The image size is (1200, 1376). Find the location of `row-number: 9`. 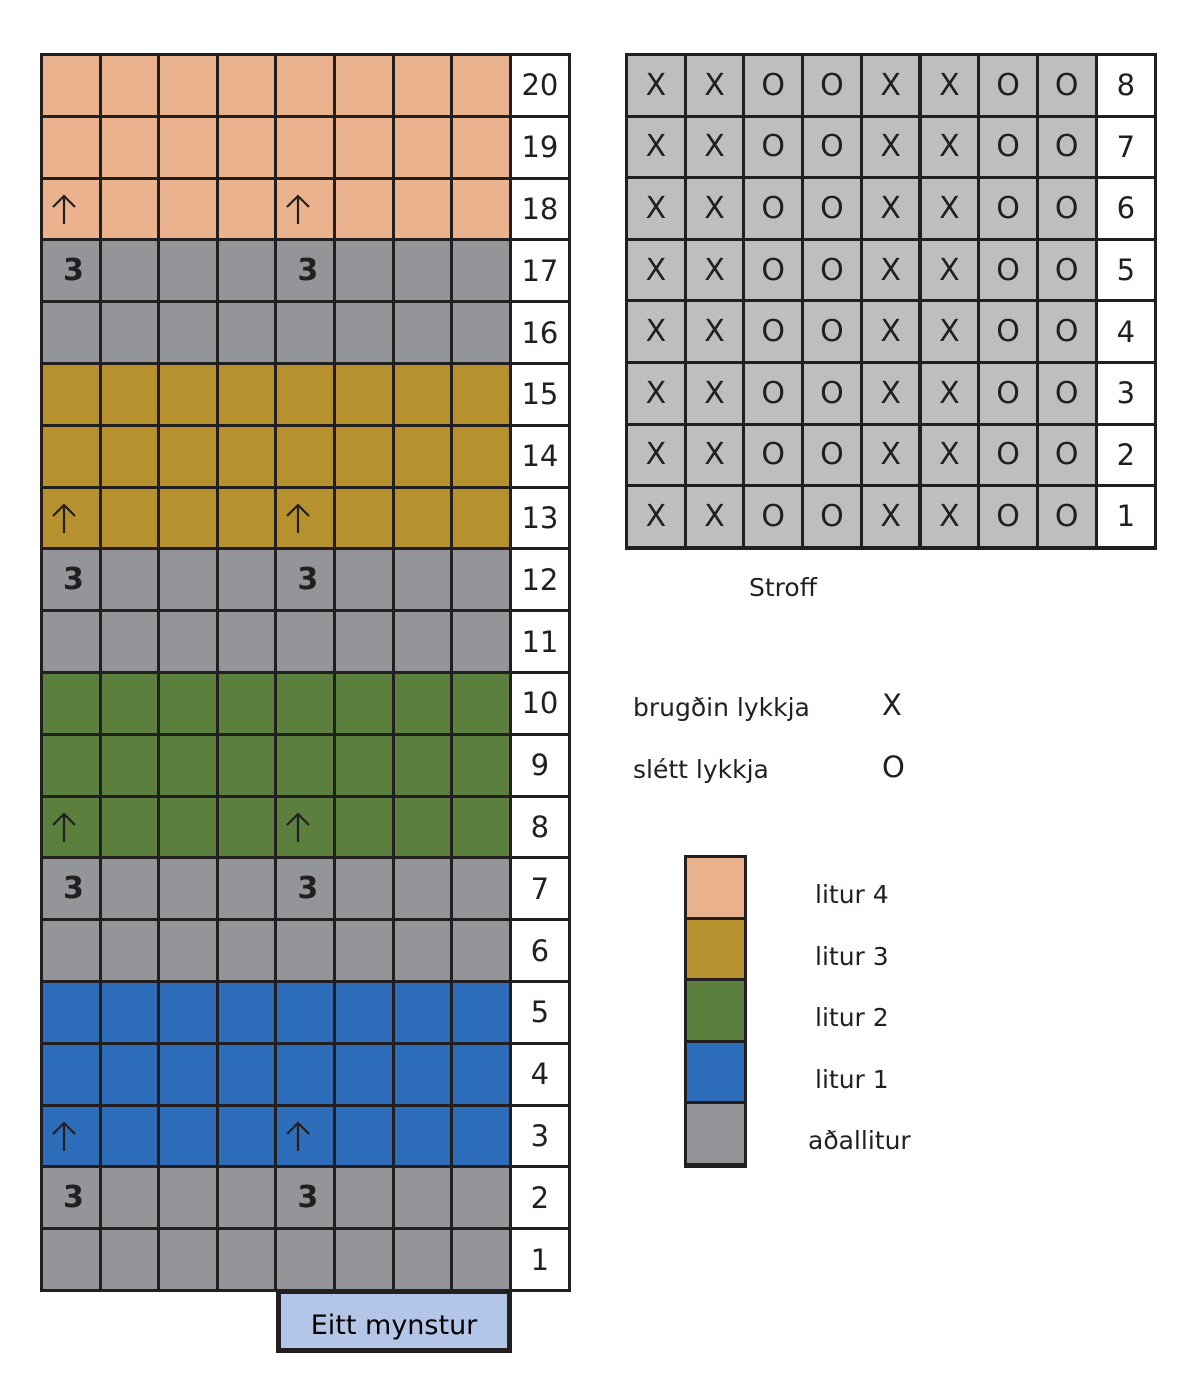

row-number: 9 is located at coordinates (539, 765).